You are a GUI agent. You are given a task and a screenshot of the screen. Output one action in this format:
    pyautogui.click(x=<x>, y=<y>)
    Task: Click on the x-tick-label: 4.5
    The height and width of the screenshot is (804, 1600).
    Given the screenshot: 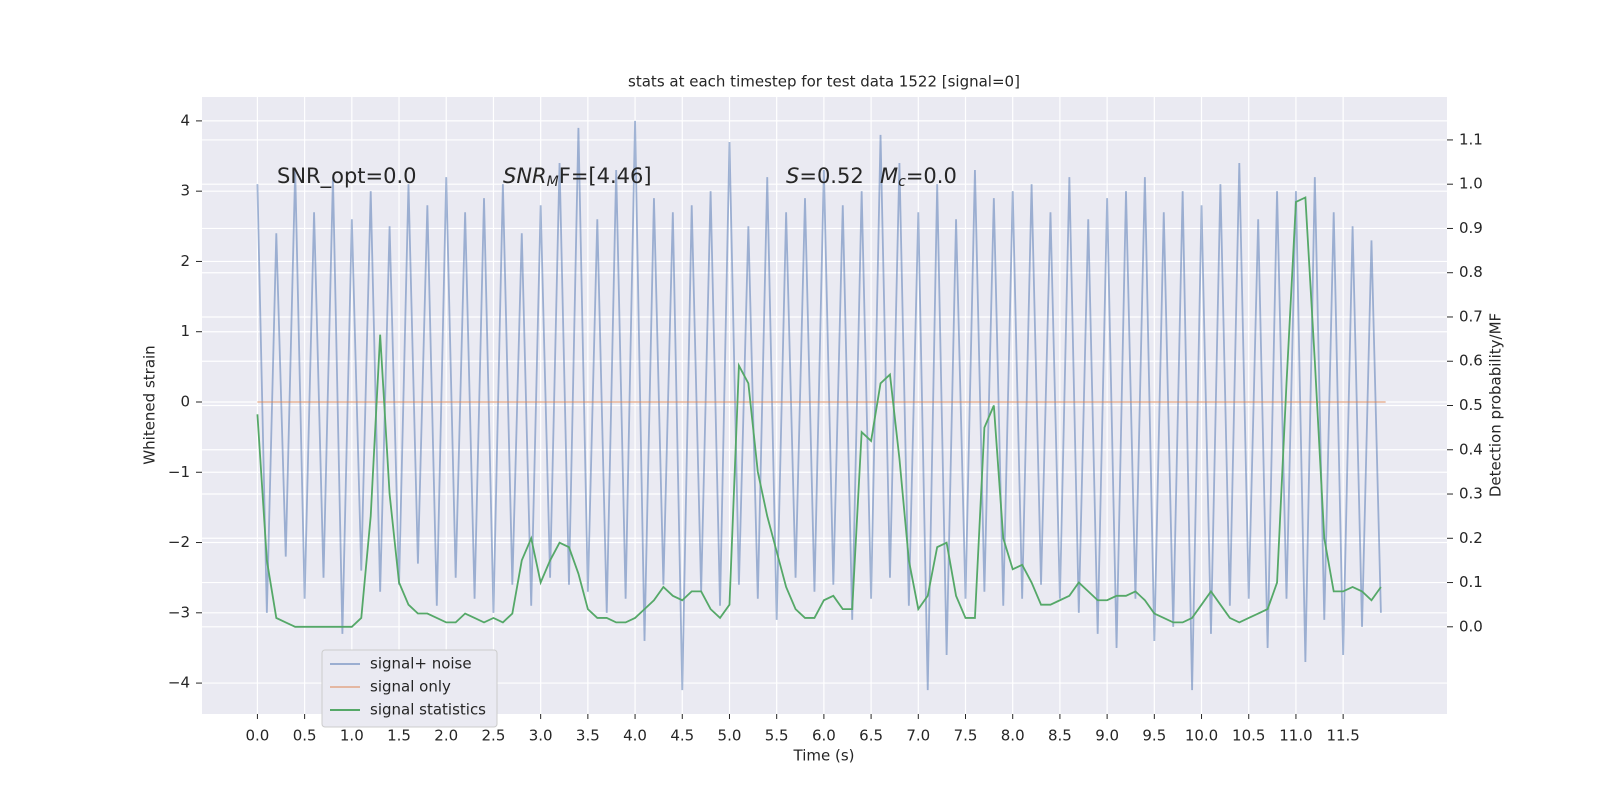 What is the action you would take?
    pyautogui.click(x=682, y=736)
    